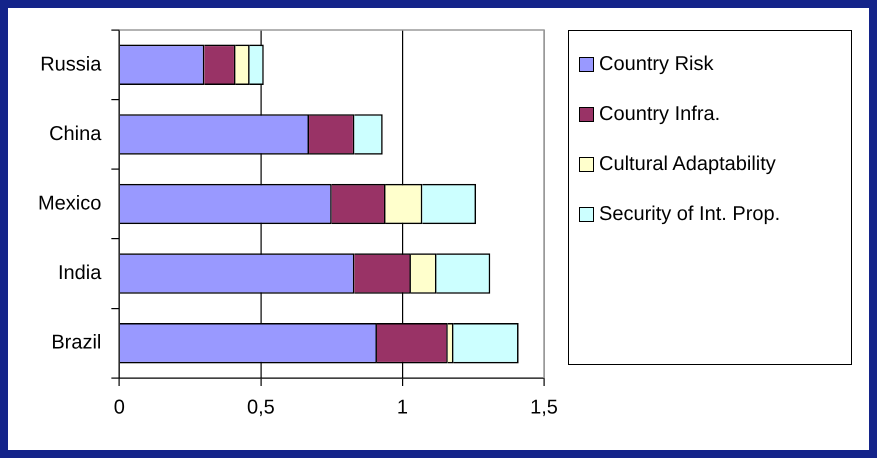 The image size is (877, 458). Describe the element at coordinates (656, 64) in the screenshot. I see `legend-label: Country Risk` at that location.